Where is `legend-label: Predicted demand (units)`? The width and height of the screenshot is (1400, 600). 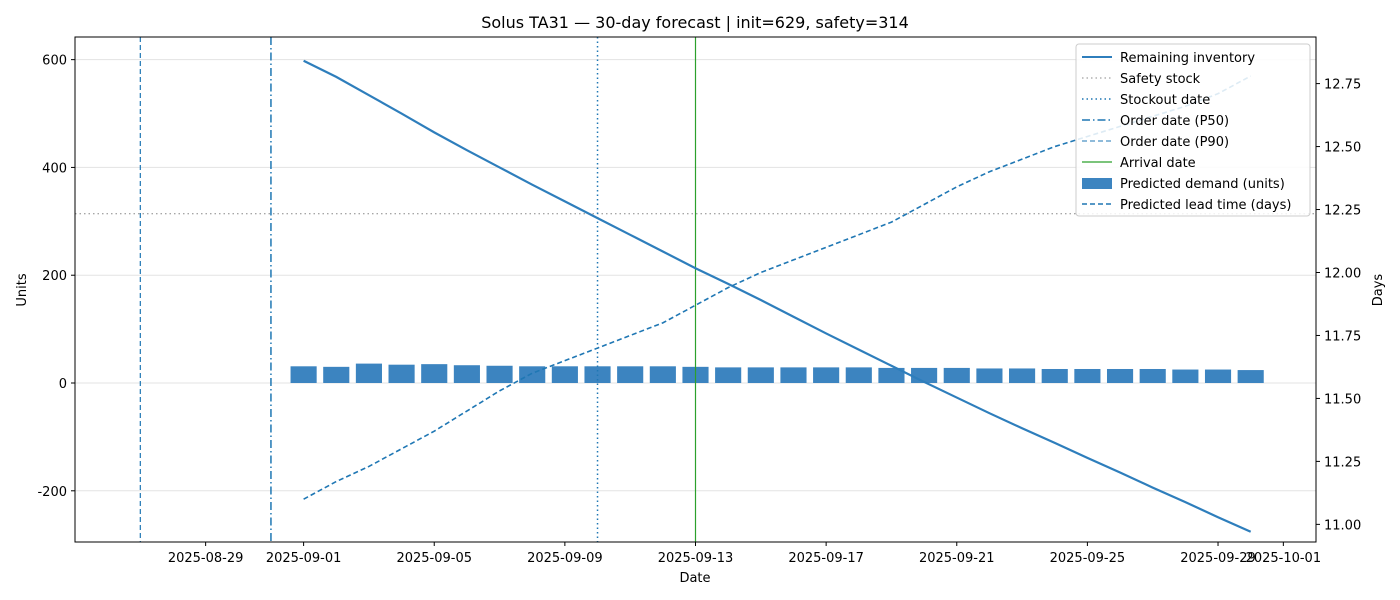
legend-label: Predicted demand (units) is located at coordinates (1202, 184).